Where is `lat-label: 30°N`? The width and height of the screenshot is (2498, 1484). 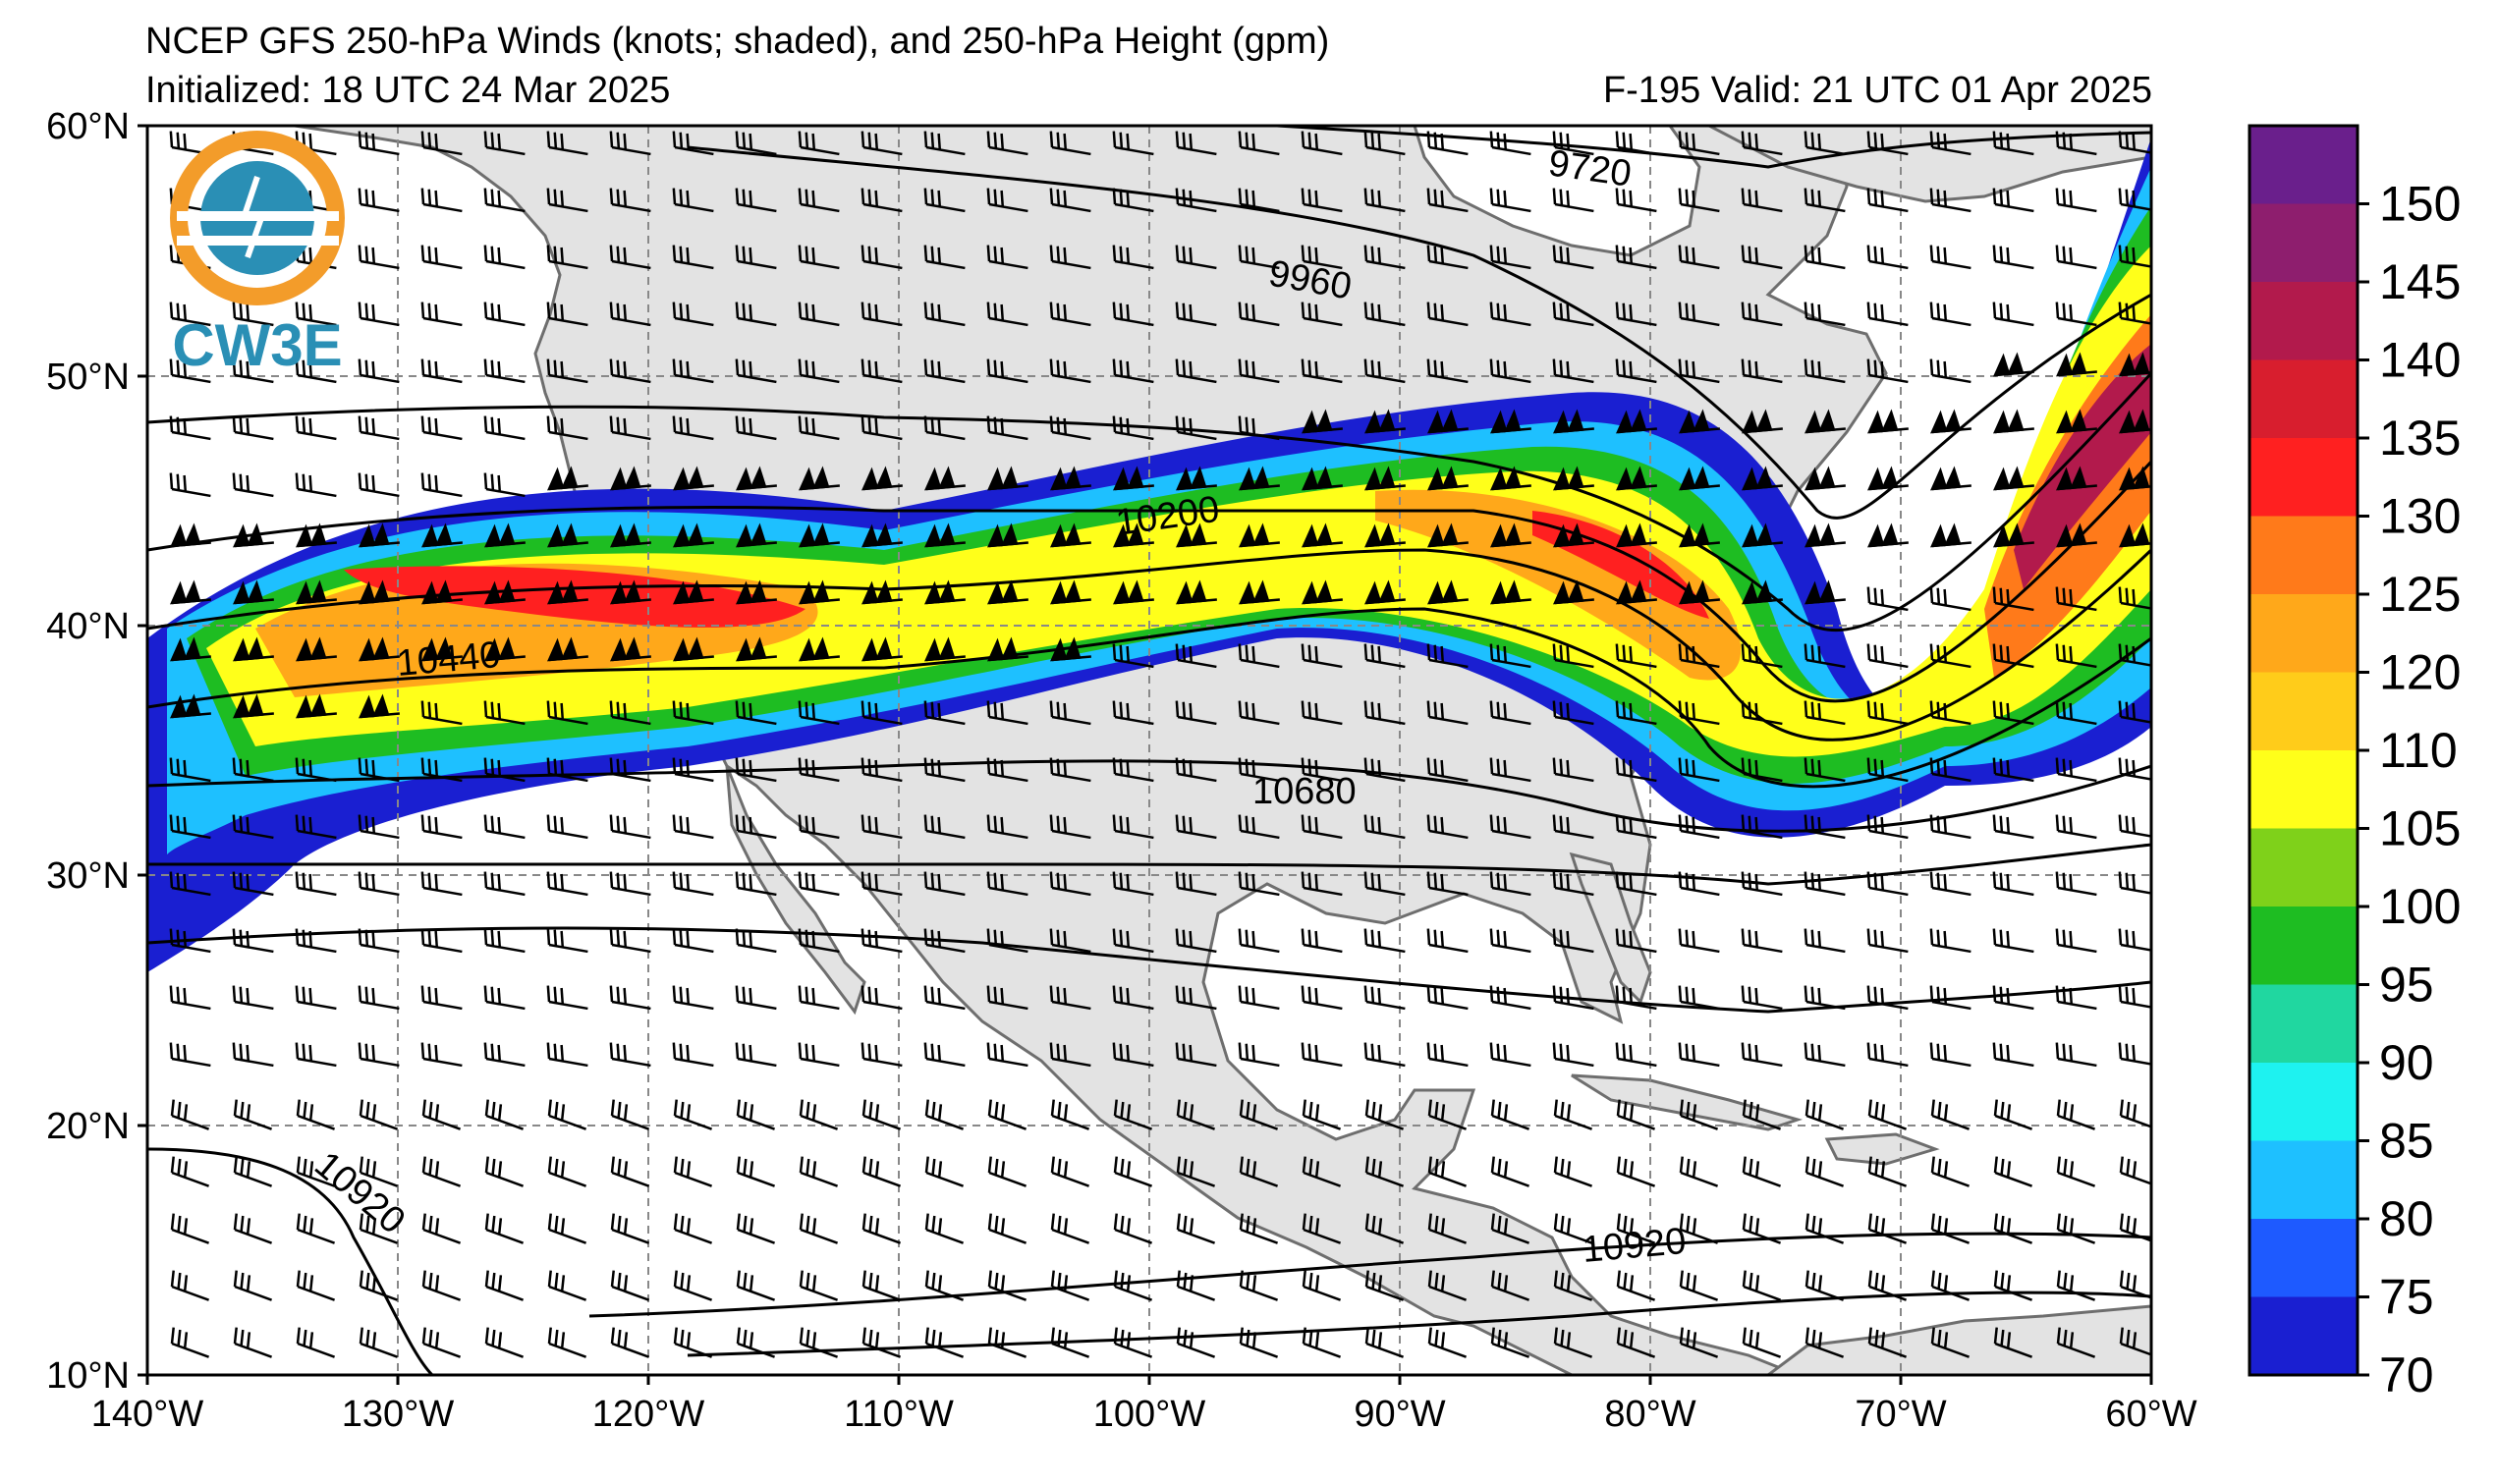
lat-label: 30°N is located at coordinates (88, 876).